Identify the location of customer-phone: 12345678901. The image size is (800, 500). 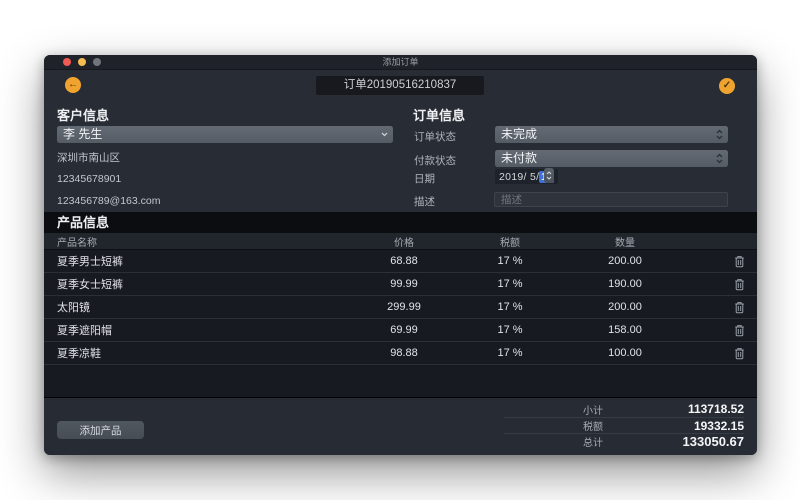
(89, 179).